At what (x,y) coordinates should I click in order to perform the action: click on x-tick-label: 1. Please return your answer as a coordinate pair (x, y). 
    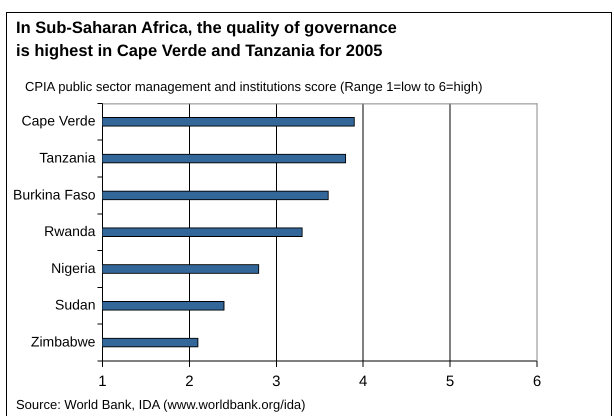
    Looking at the image, I should click on (102, 381).